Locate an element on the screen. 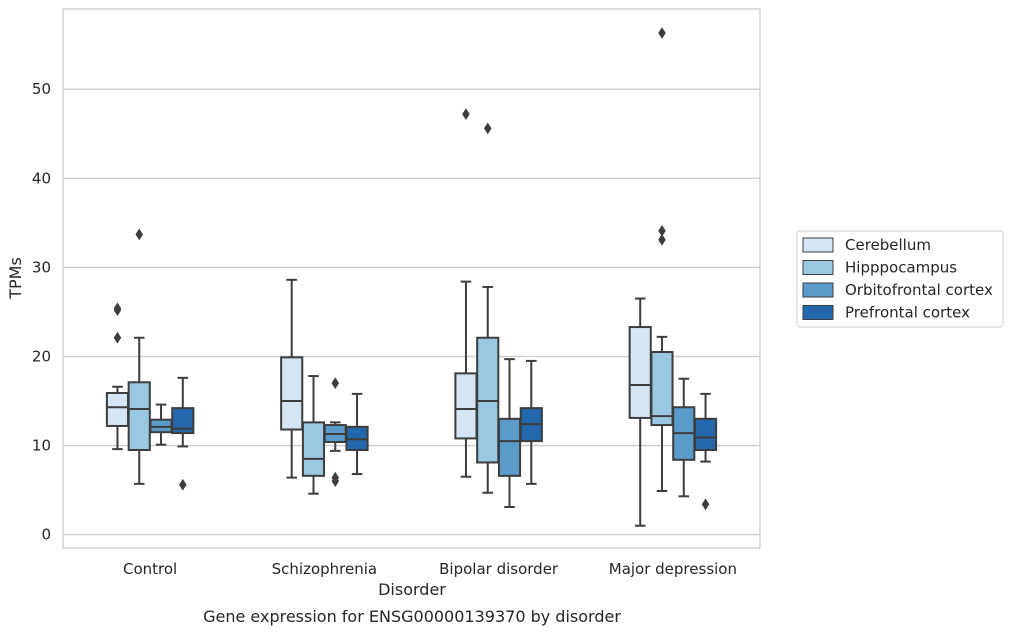  legend-item: Cerebellum is located at coordinates (866, 245).